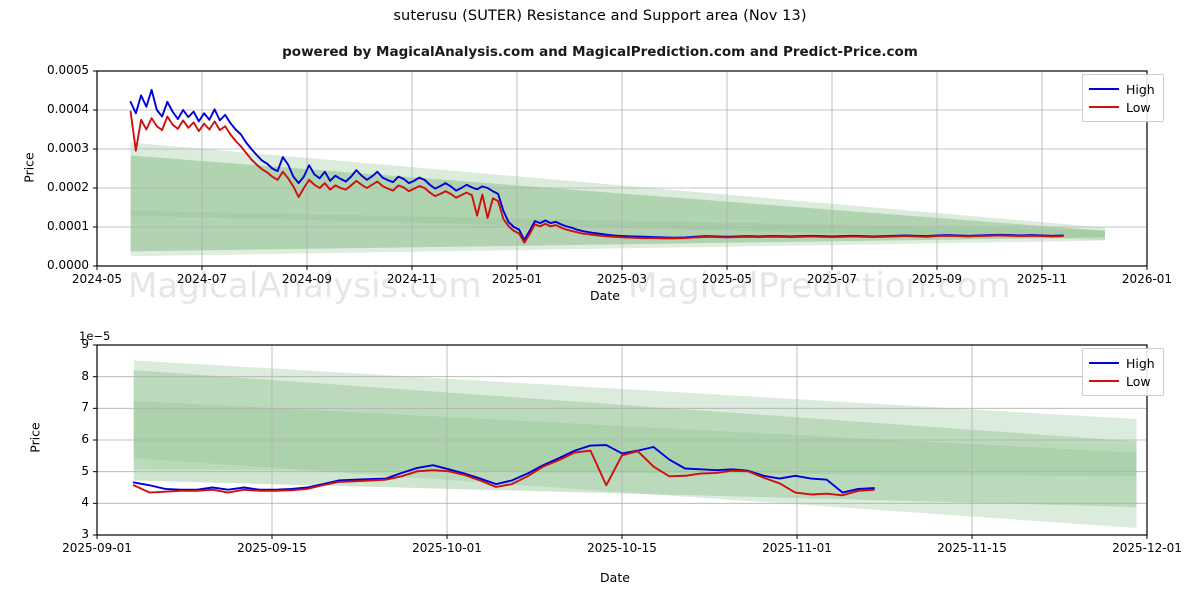 This screenshot has width=1200, height=600. What do you see at coordinates (727, 279) in the screenshot?
I see `x-tick-label: 2025-05` at bounding box center [727, 279].